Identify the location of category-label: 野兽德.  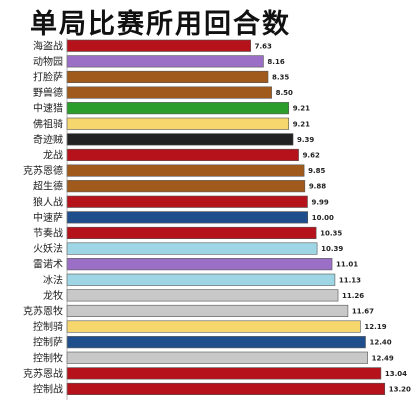
(48, 92).